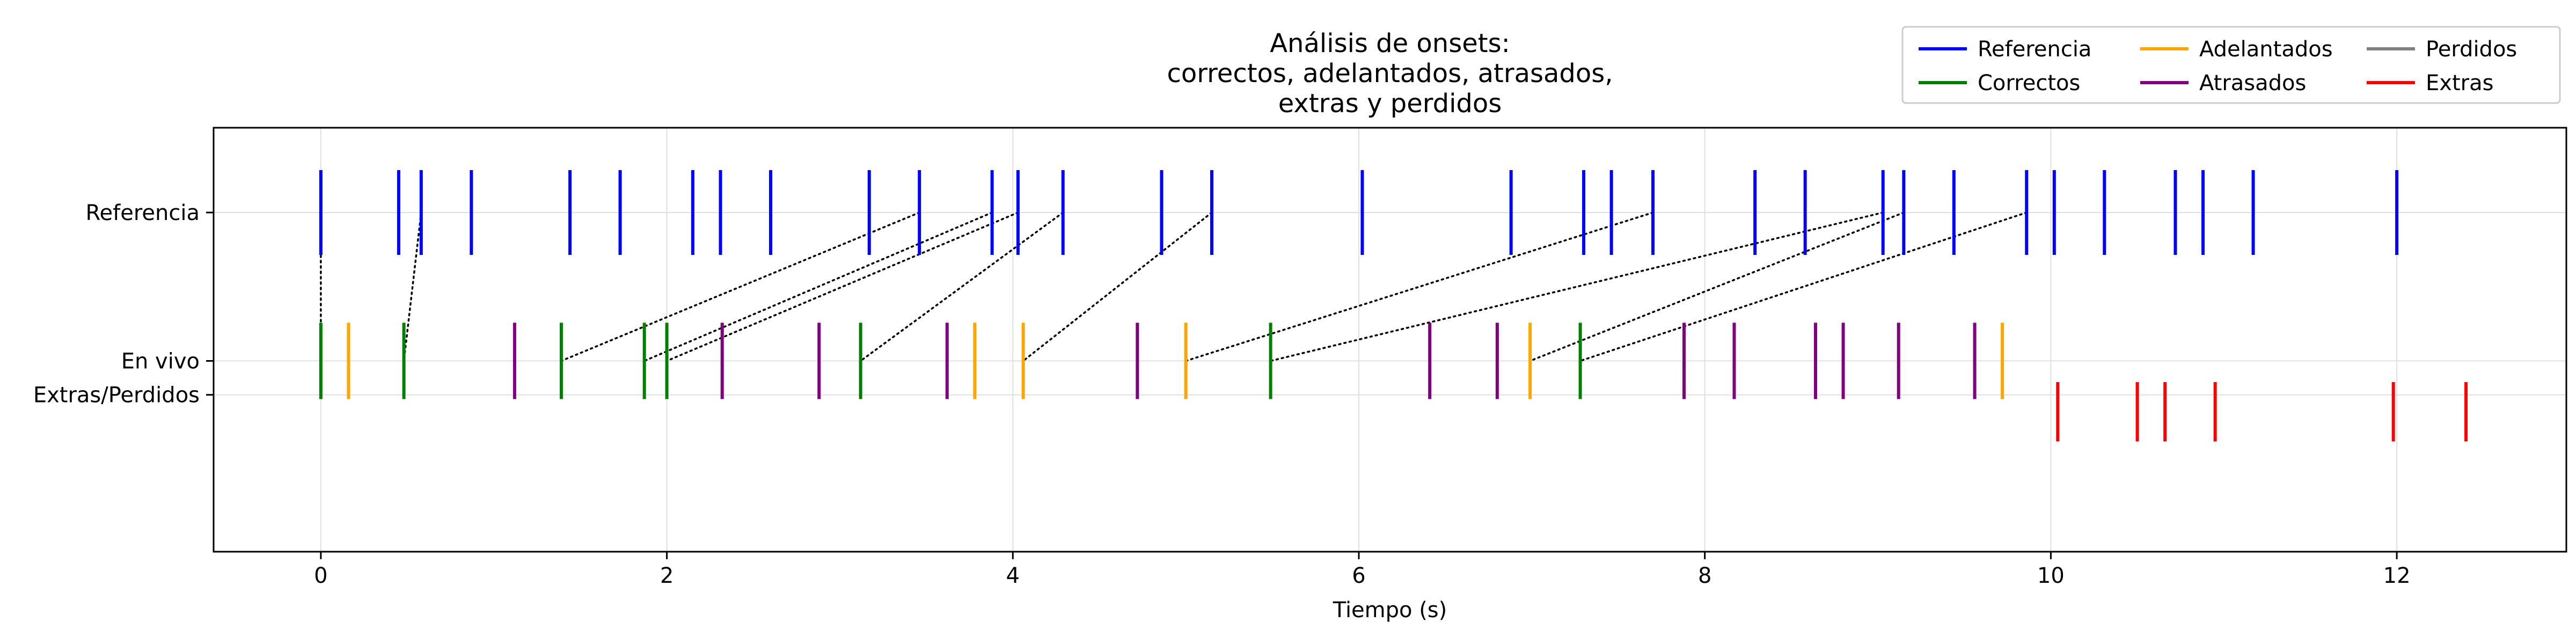  What do you see at coordinates (1358, 576) in the screenshot?
I see `x-tick-label-6: 6` at bounding box center [1358, 576].